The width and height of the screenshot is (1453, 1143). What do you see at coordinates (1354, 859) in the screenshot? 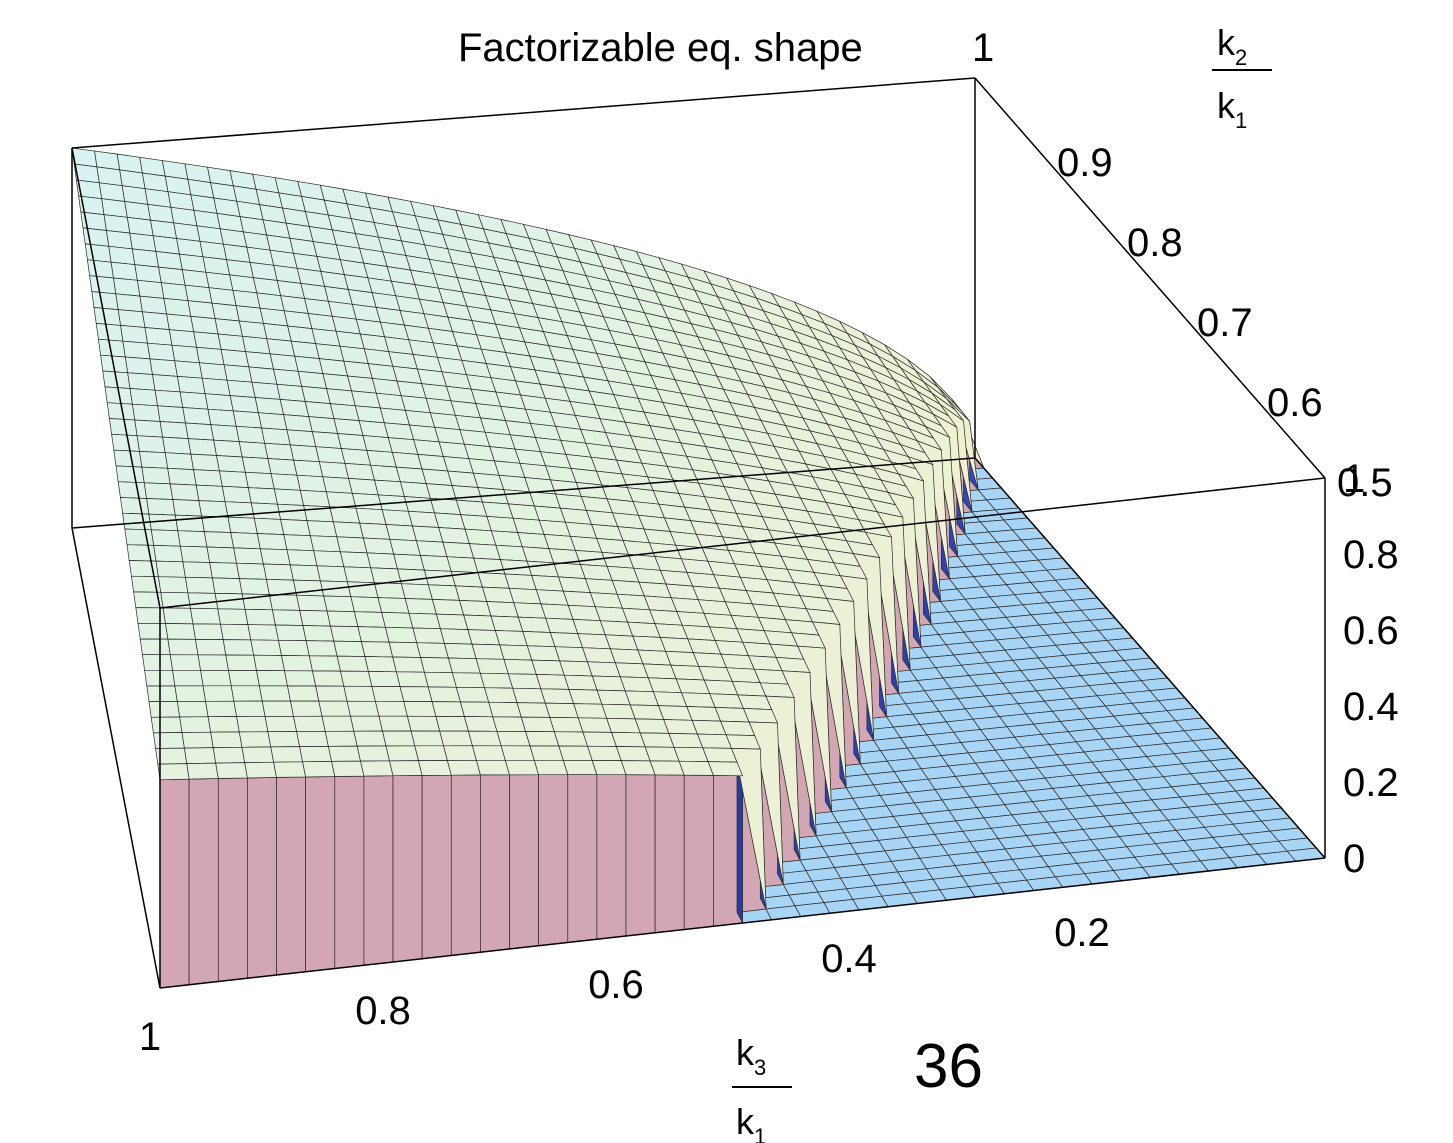
I see `z-tick-label: 0` at bounding box center [1354, 859].